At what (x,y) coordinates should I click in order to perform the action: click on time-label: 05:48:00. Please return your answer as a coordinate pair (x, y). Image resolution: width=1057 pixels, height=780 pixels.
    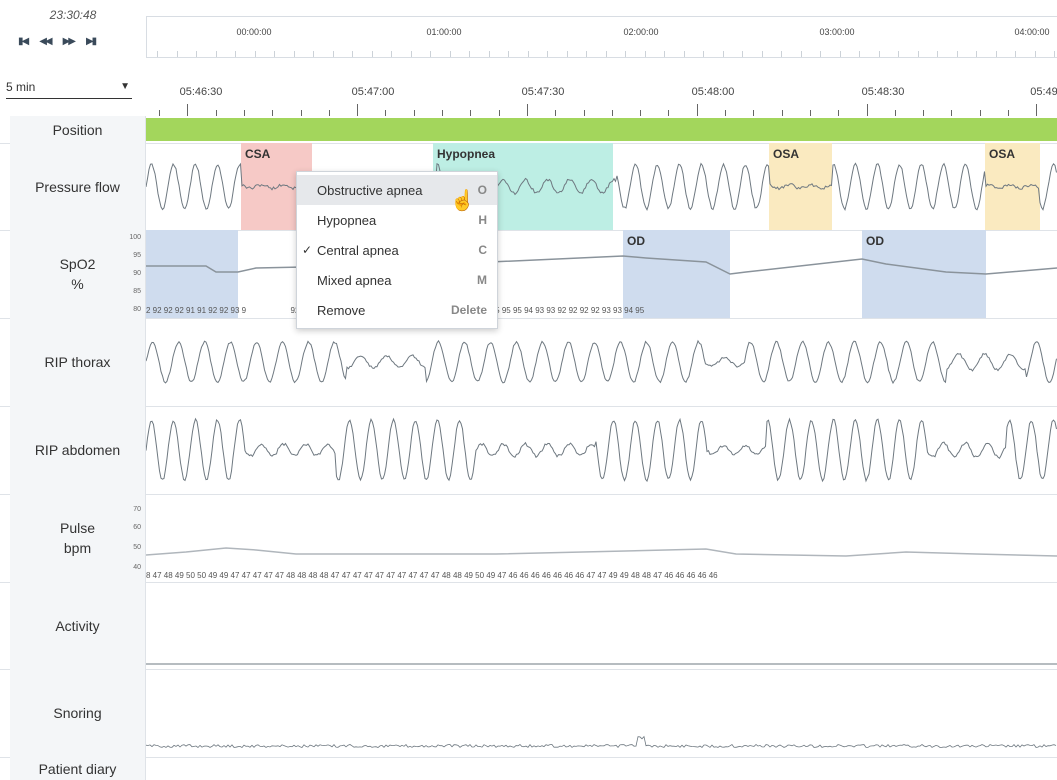
    Looking at the image, I should click on (713, 92).